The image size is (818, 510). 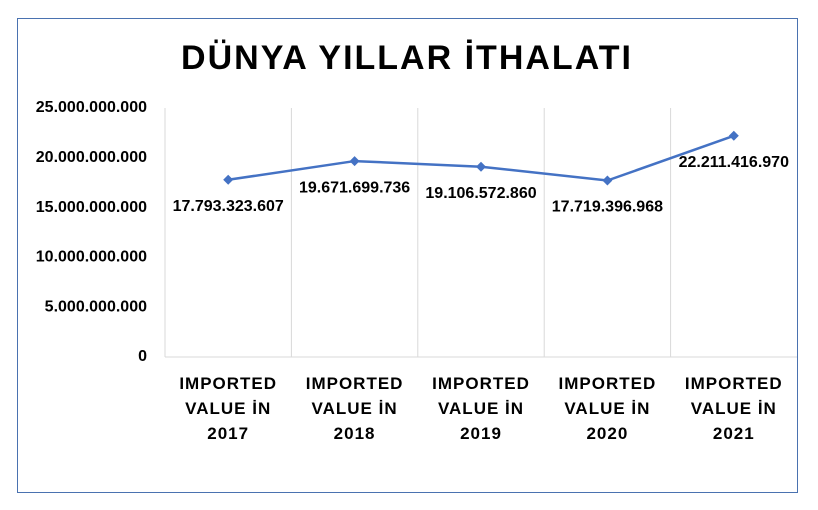 I want to click on x-tick-label: IMPORTED VALUE İN 2019, so click(x=481, y=408).